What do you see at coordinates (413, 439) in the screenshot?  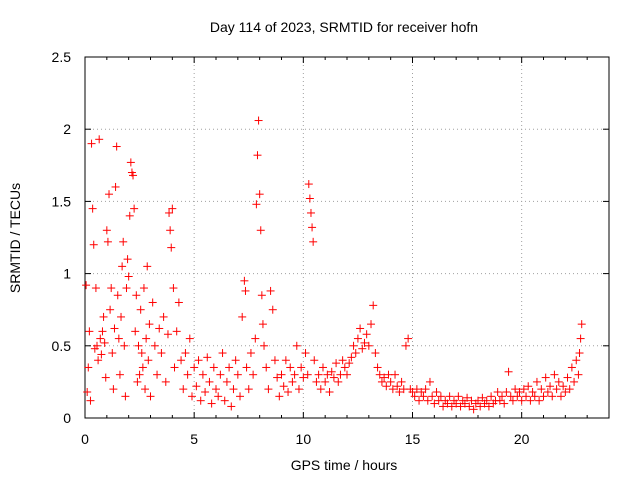 I see `x-tick-label: 15` at bounding box center [413, 439].